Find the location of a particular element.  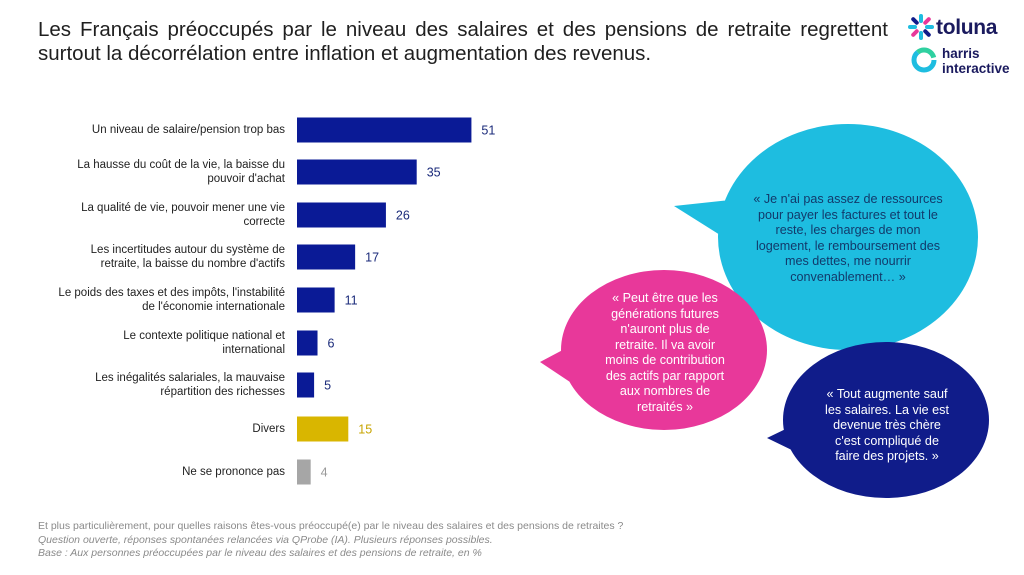

data-label-0: 51 is located at coordinates (488, 131).